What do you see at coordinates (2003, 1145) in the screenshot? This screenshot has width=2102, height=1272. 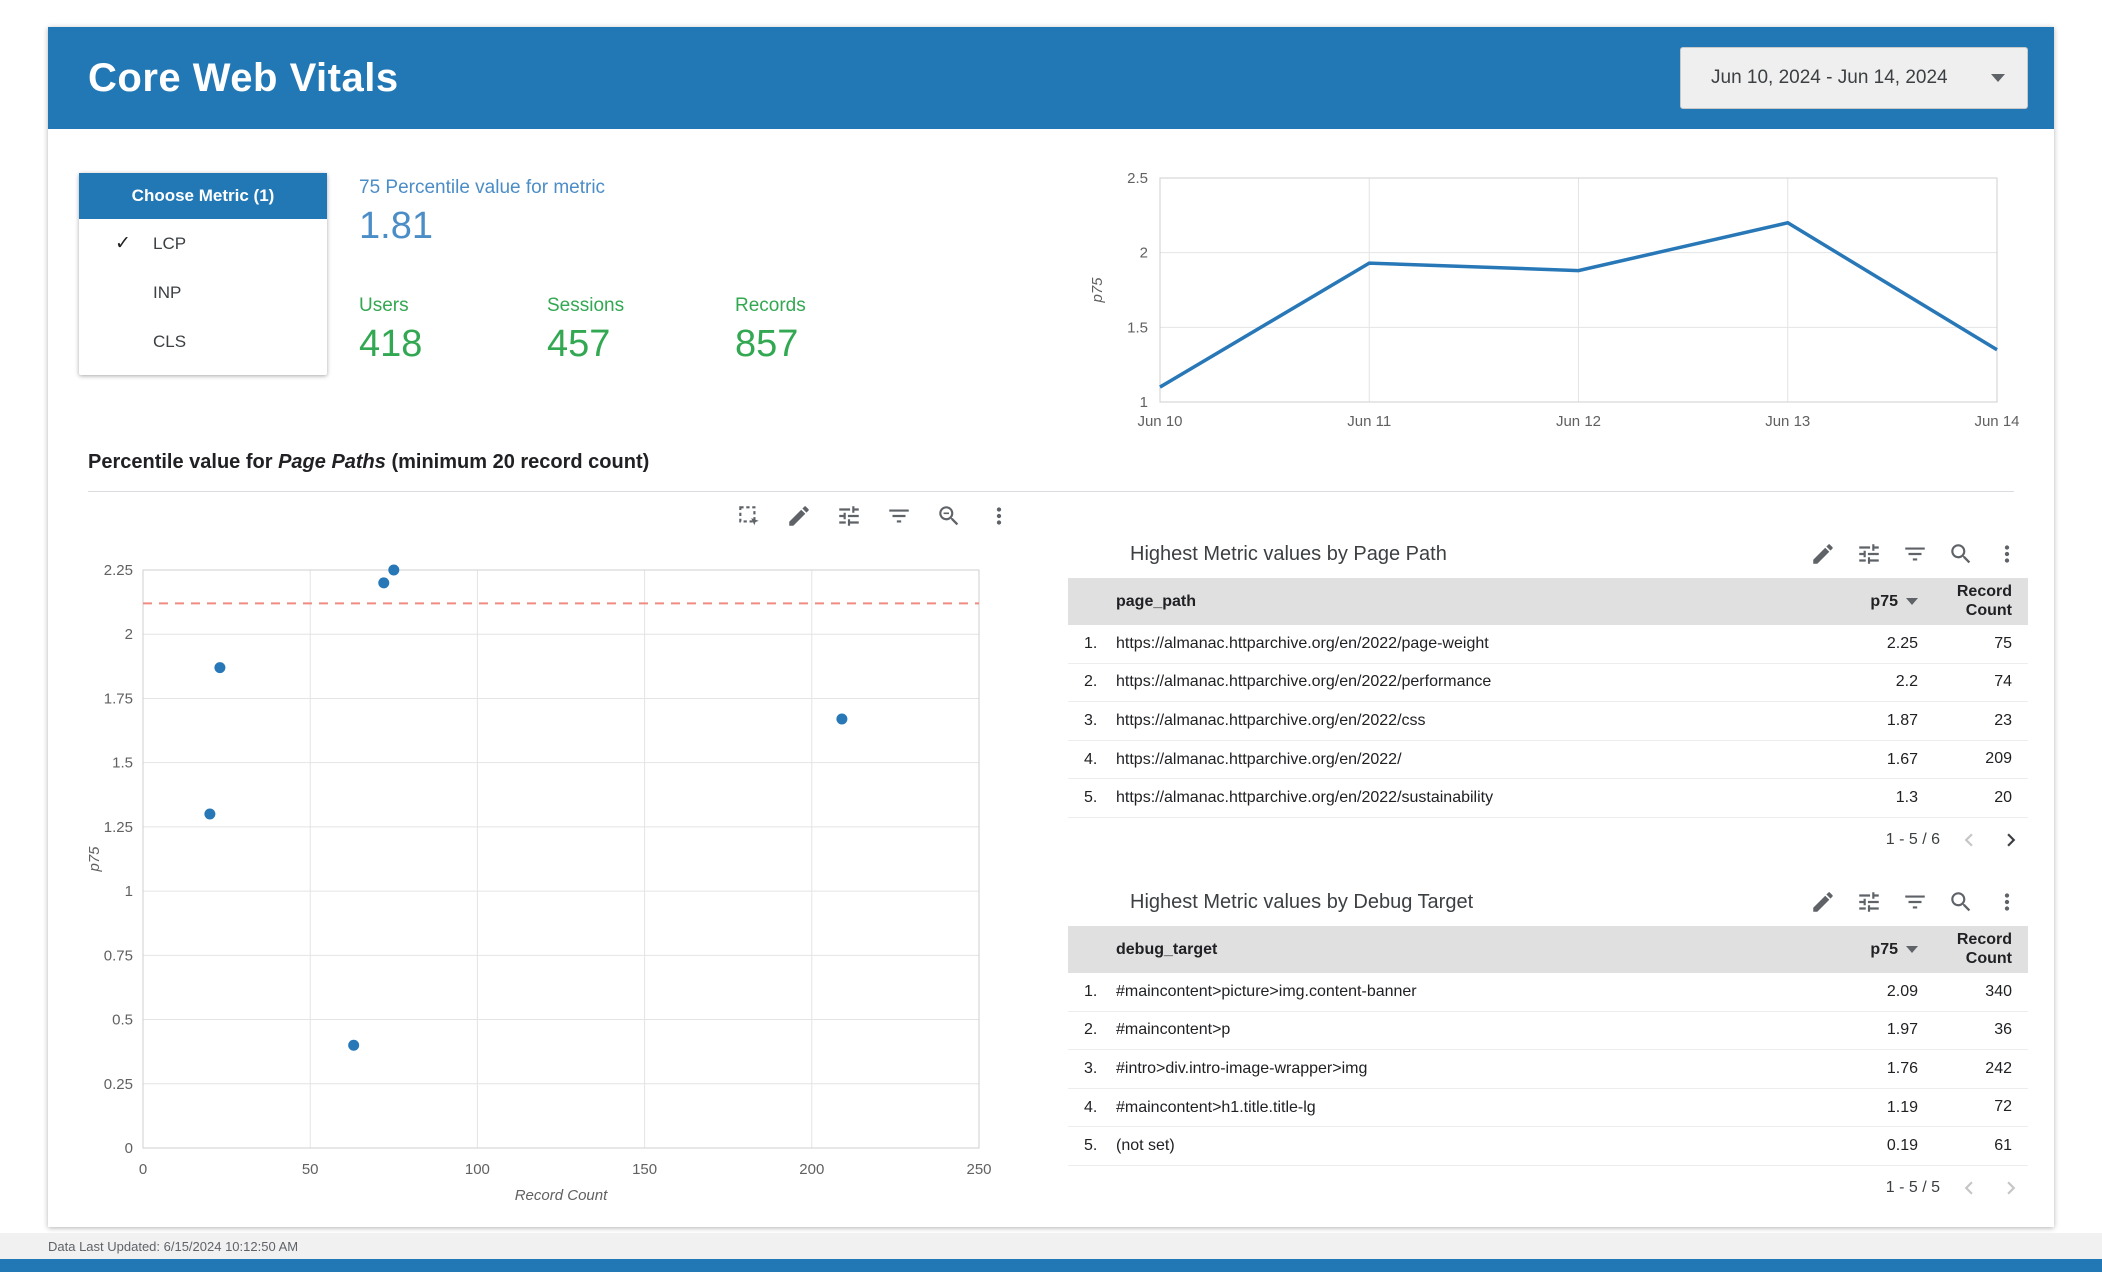 I see `row-count: 61` at bounding box center [2003, 1145].